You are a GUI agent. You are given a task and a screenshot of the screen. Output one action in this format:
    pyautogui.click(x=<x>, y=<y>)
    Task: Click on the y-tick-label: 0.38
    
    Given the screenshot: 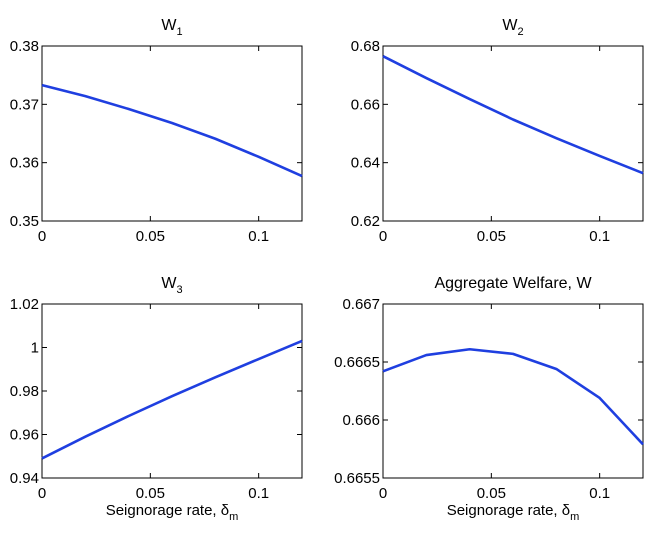 What is the action you would take?
    pyautogui.click(x=24, y=46)
    